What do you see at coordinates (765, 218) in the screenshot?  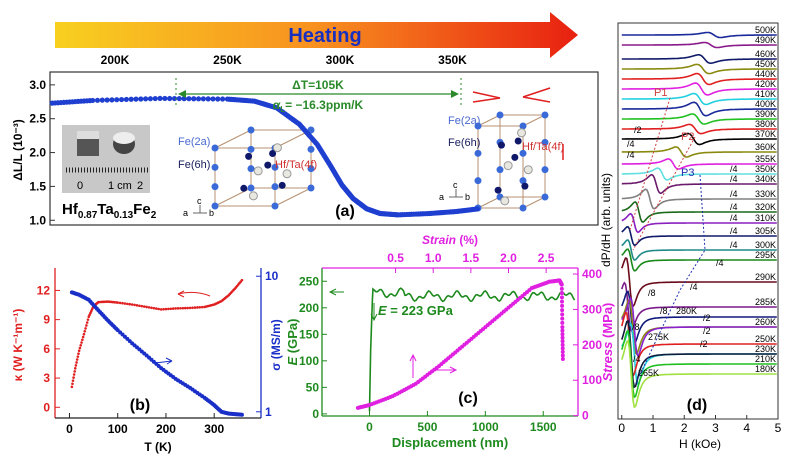 I see `curve-label: 310K` at bounding box center [765, 218].